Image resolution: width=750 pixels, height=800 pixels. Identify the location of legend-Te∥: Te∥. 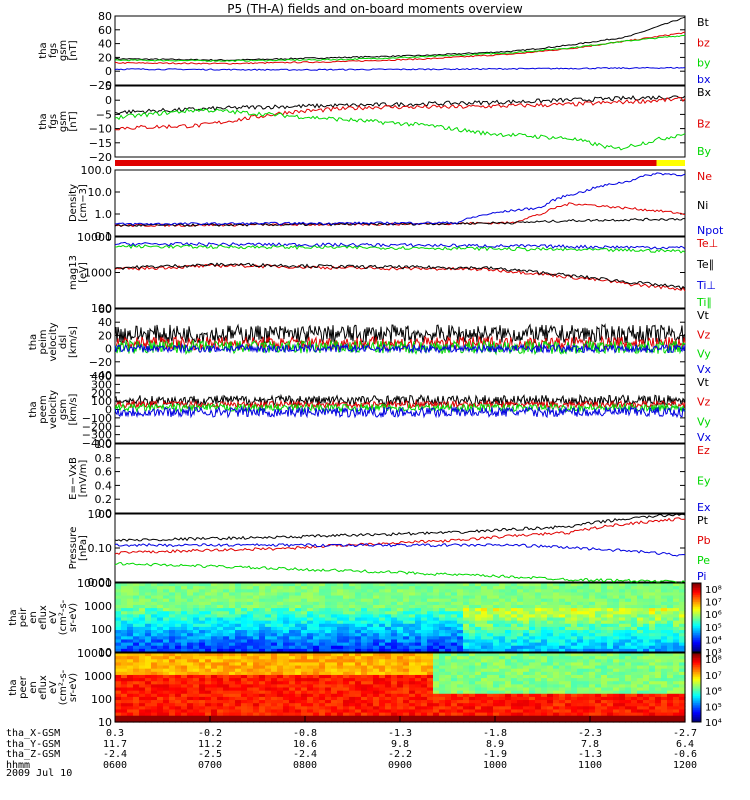
(705, 264).